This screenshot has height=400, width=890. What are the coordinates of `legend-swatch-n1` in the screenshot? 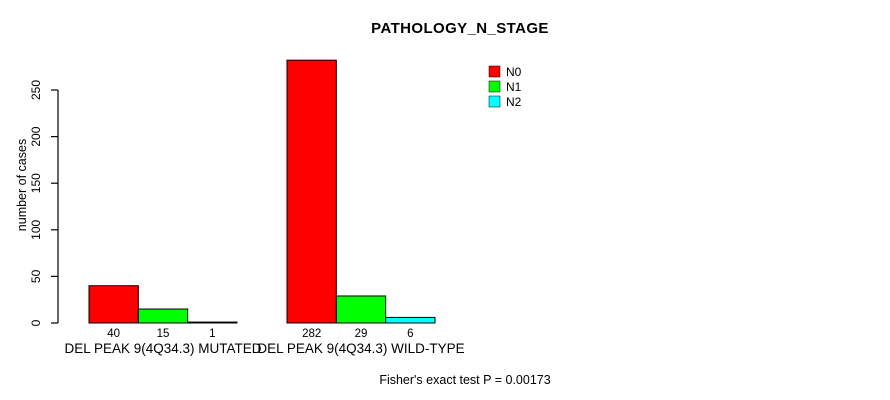 It's located at (494, 86).